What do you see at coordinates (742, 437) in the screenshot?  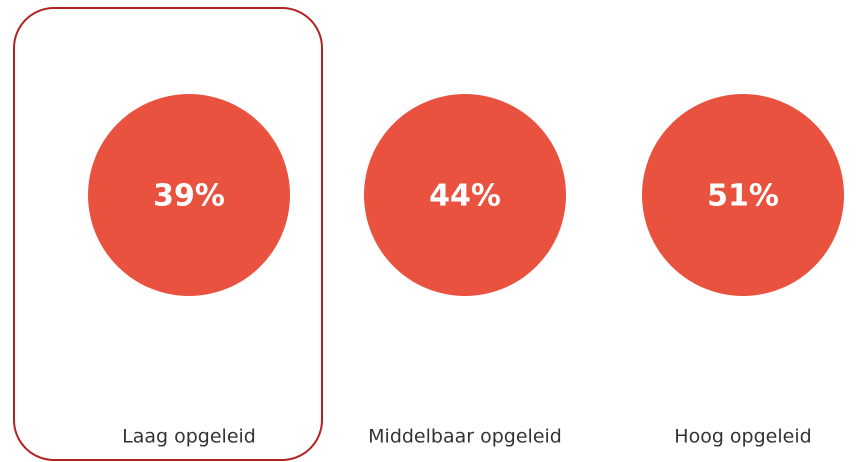 I see `category-label: Hoog opgeleid` at bounding box center [742, 437].